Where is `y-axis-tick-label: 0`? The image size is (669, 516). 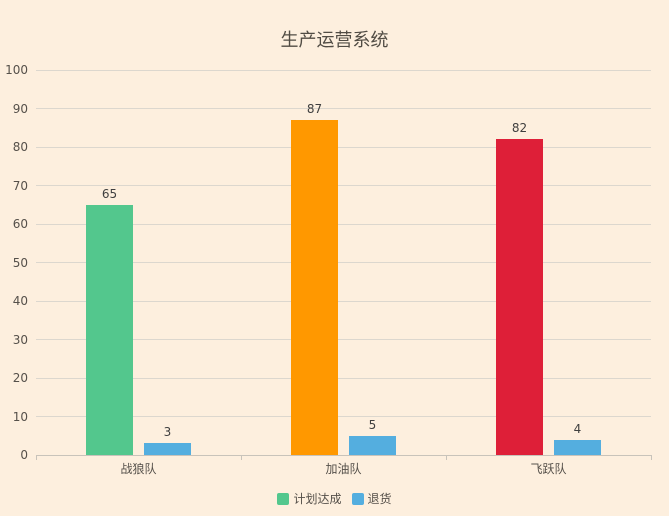 y-axis-tick-label: 0 is located at coordinates (24, 455).